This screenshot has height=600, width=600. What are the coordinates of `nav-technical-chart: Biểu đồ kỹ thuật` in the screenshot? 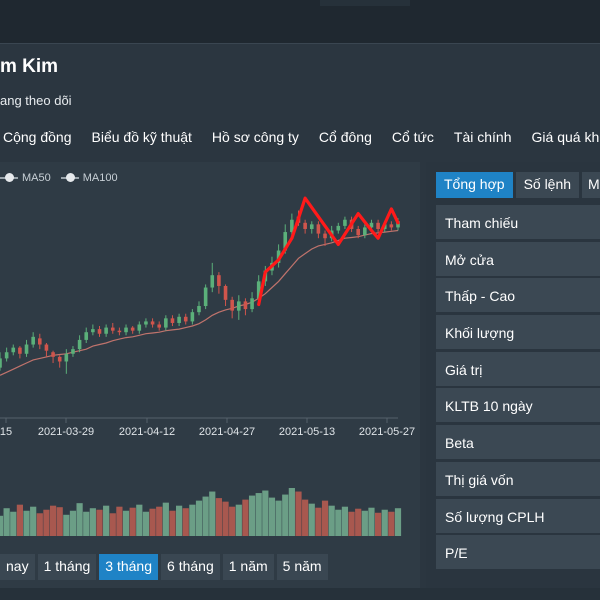 It's located at (141, 137).